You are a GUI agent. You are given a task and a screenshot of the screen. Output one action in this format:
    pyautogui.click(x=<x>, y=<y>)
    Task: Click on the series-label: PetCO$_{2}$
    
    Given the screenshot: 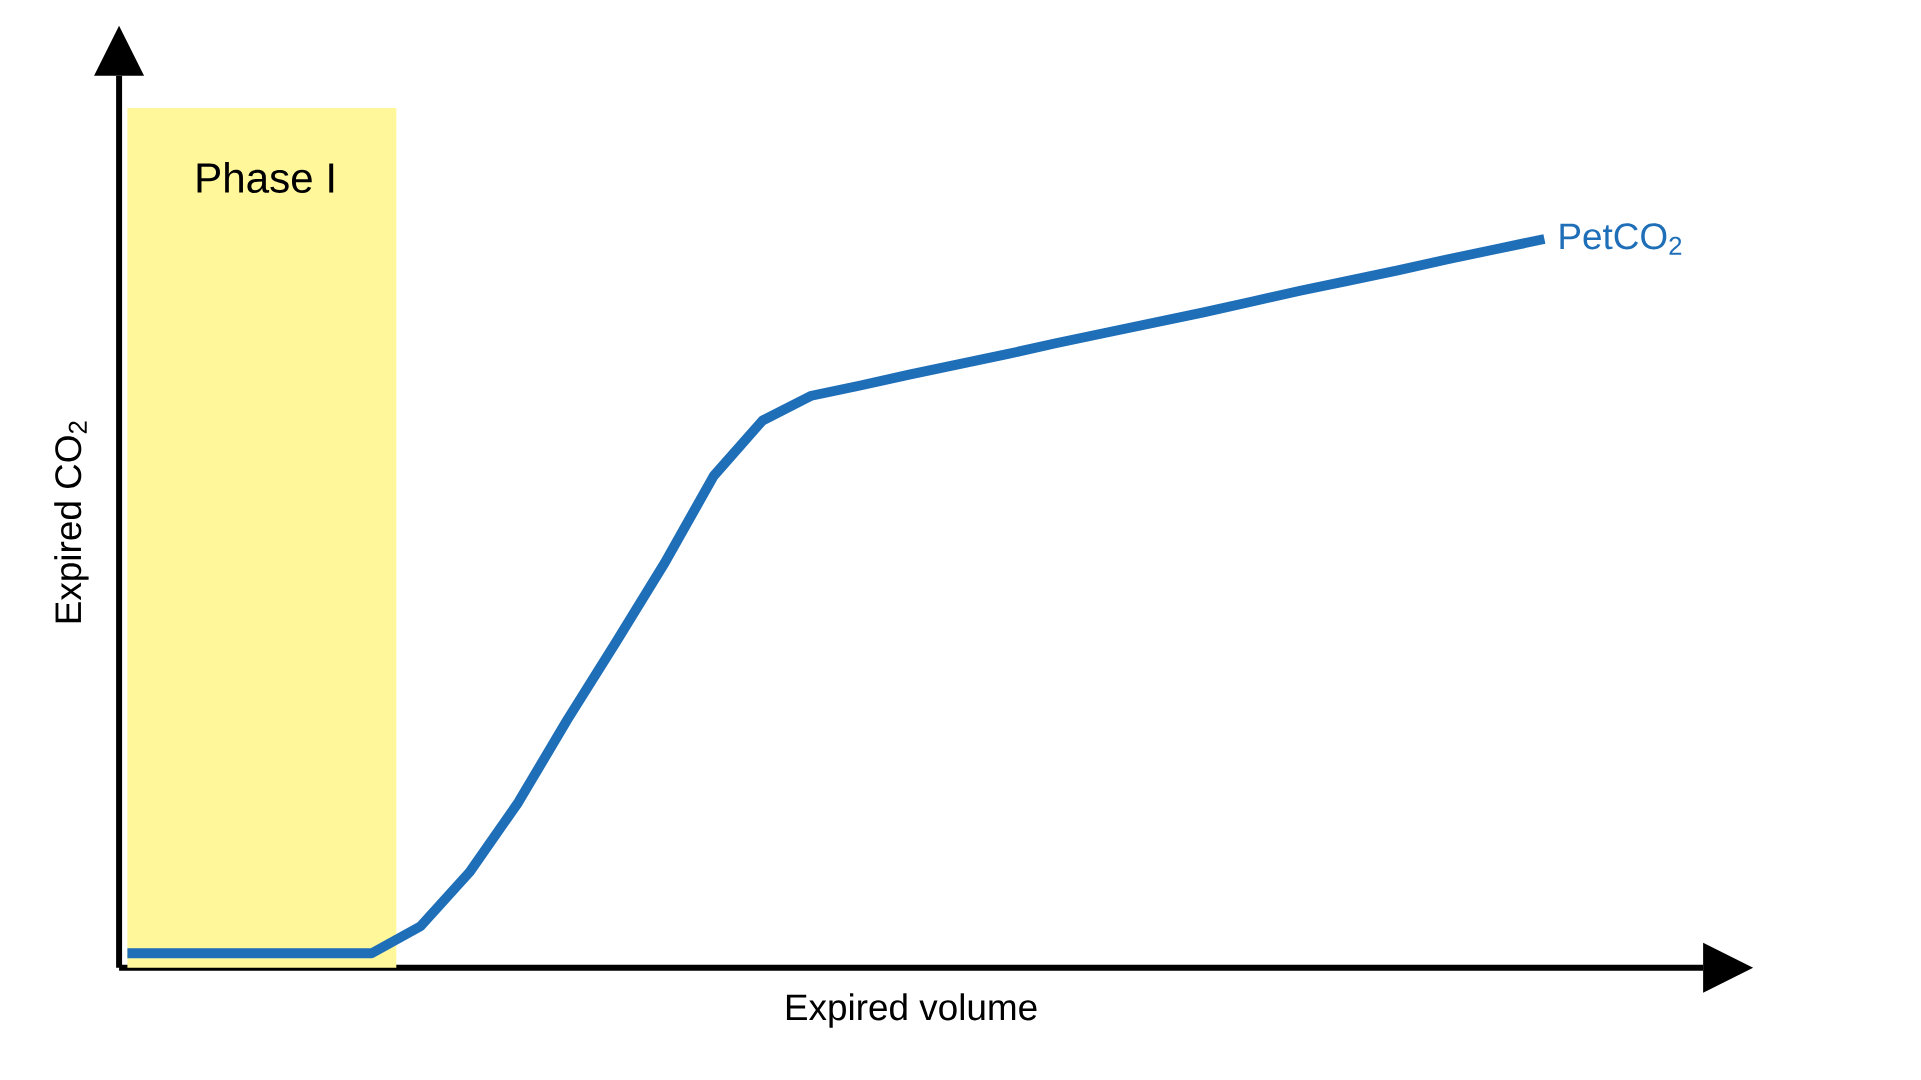 What is the action you would take?
    pyautogui.click(x=1621, y=239)
    